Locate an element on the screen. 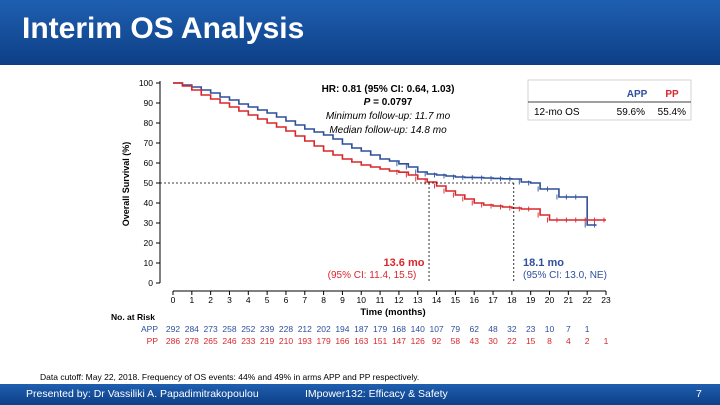 The width and height of the screenshot is (720, 405). risk-count-pp: 265 is located at coordinates (211, 341).